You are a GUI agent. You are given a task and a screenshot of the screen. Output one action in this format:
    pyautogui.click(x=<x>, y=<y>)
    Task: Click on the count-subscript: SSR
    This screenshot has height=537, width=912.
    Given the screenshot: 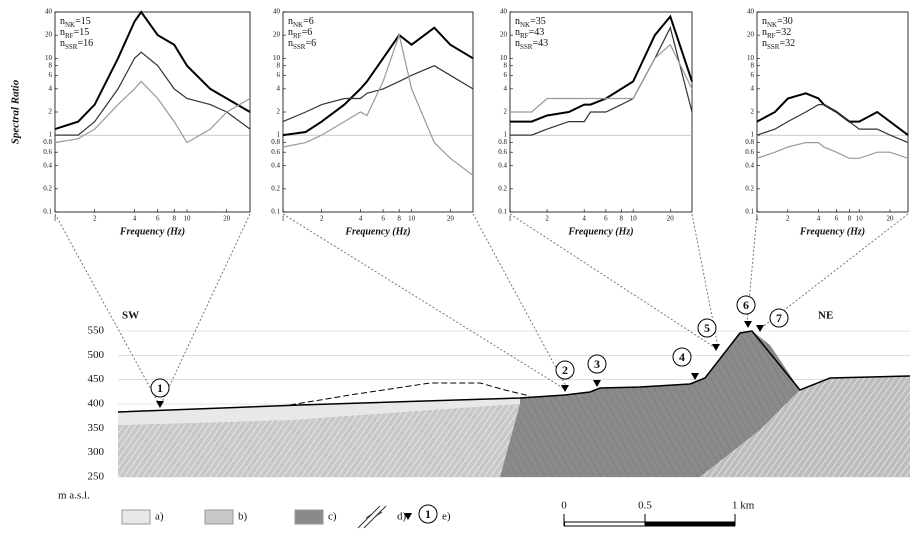 What is the action you would take?
    pyautogui.click(x=71, y=47)
    